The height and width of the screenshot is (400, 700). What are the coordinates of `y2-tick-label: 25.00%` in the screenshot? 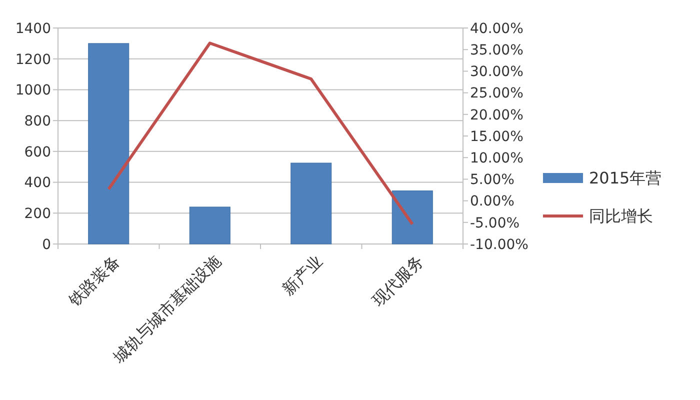 It's located at (497, 94).